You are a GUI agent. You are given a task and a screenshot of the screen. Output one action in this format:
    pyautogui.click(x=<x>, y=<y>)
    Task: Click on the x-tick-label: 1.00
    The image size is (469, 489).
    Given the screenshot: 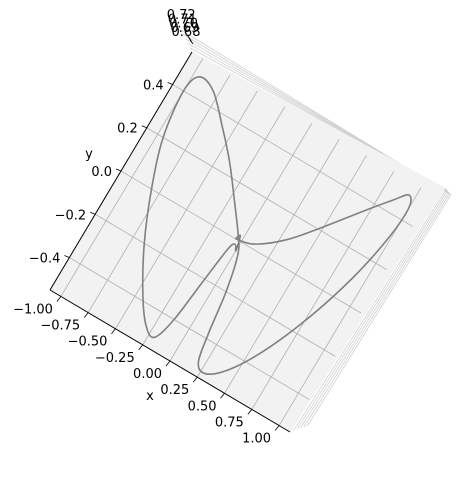 What is the action you would take?
    pyautogui.click(x=256, y=439)
    